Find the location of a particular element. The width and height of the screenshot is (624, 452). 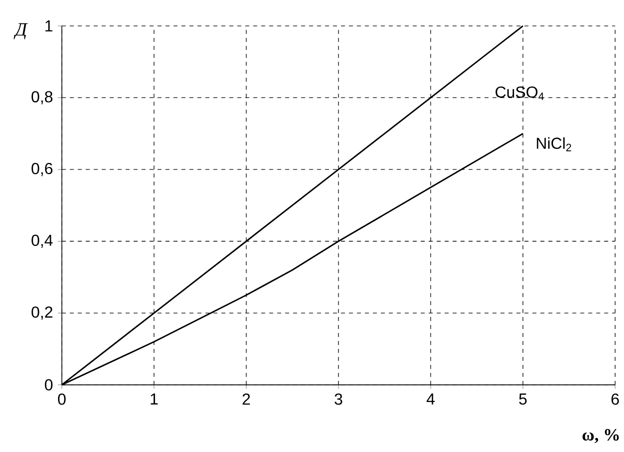

x-tick-label: 6 is located at coordinates (615, 399).